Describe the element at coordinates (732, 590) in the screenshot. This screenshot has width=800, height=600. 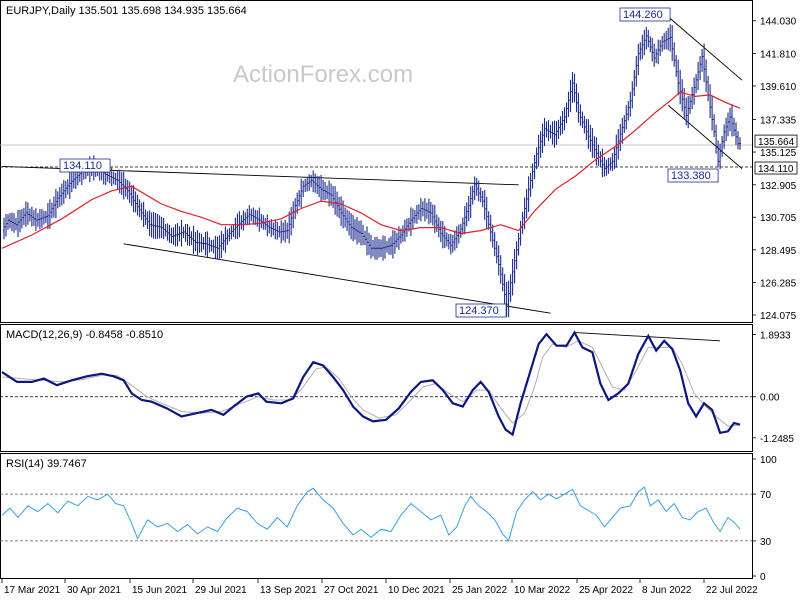
I see `x-tick-label: 22 Jul 2022` at that location.